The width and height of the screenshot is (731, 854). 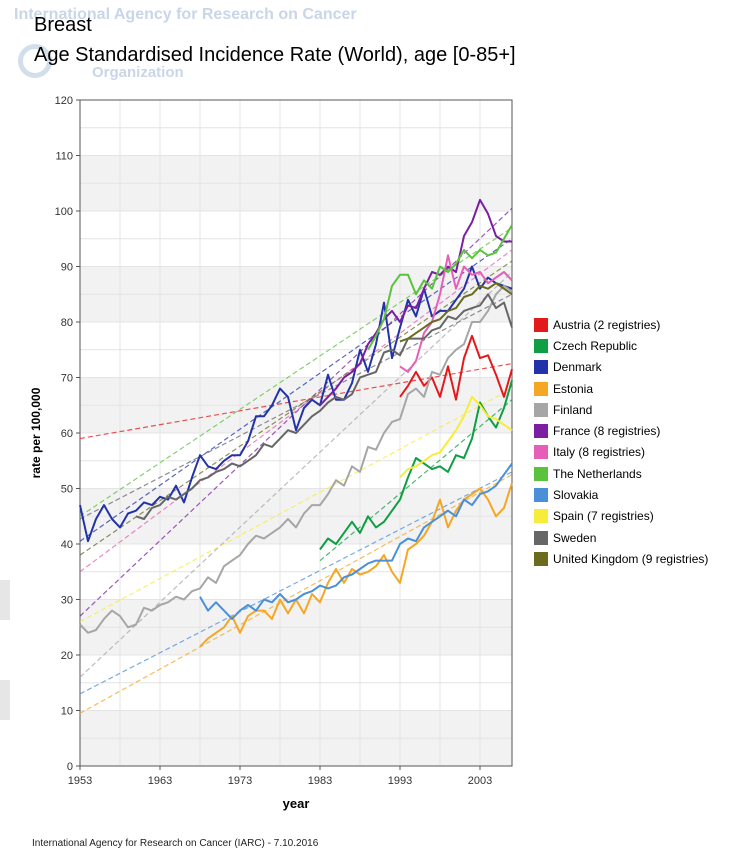 What do you see at coordinates (621, 537) in the screenshot?
I see `legend-item: Sweden` at bounding box center [621, 537].